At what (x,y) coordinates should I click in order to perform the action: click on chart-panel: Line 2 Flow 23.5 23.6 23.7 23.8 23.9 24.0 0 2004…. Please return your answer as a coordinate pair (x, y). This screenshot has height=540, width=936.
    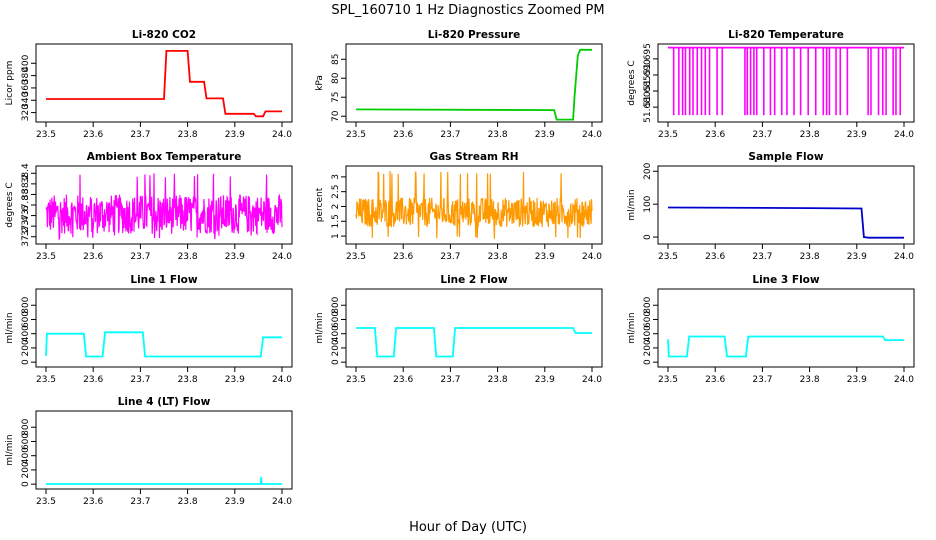
    Looking at the image, I should click on (459, 329).